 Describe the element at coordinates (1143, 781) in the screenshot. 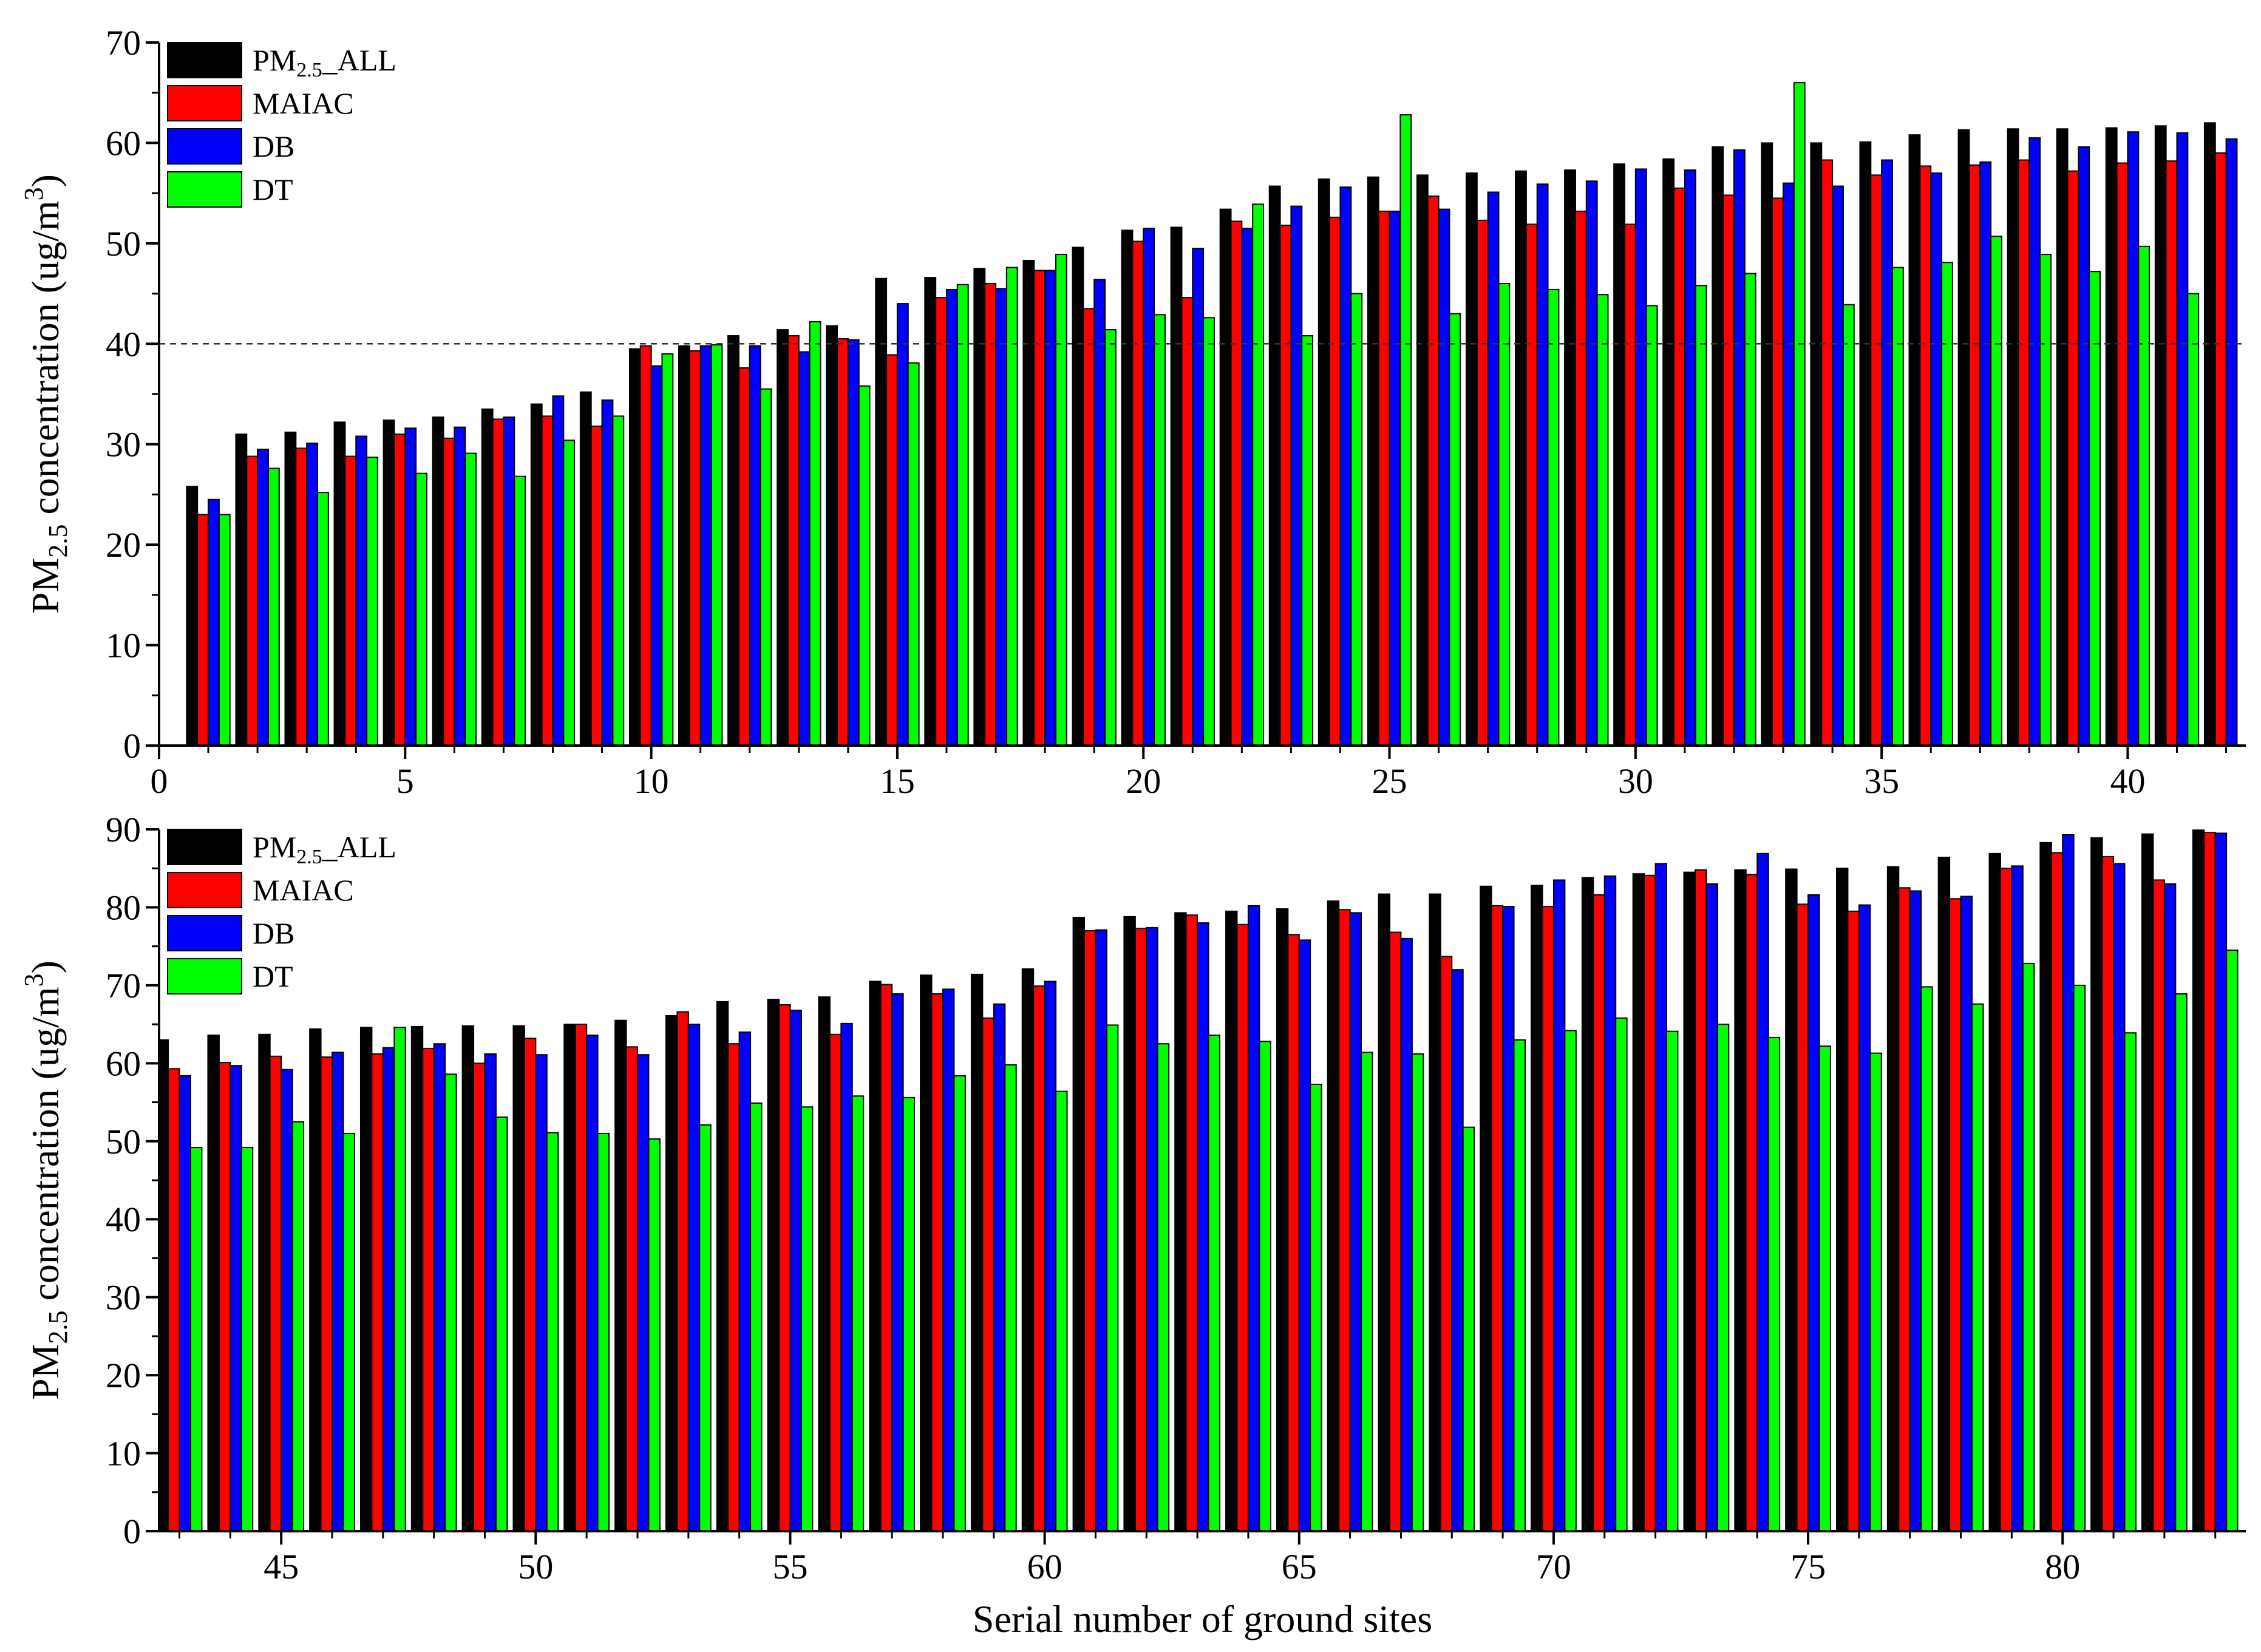

I see `x-tick-label: 20` at that location.